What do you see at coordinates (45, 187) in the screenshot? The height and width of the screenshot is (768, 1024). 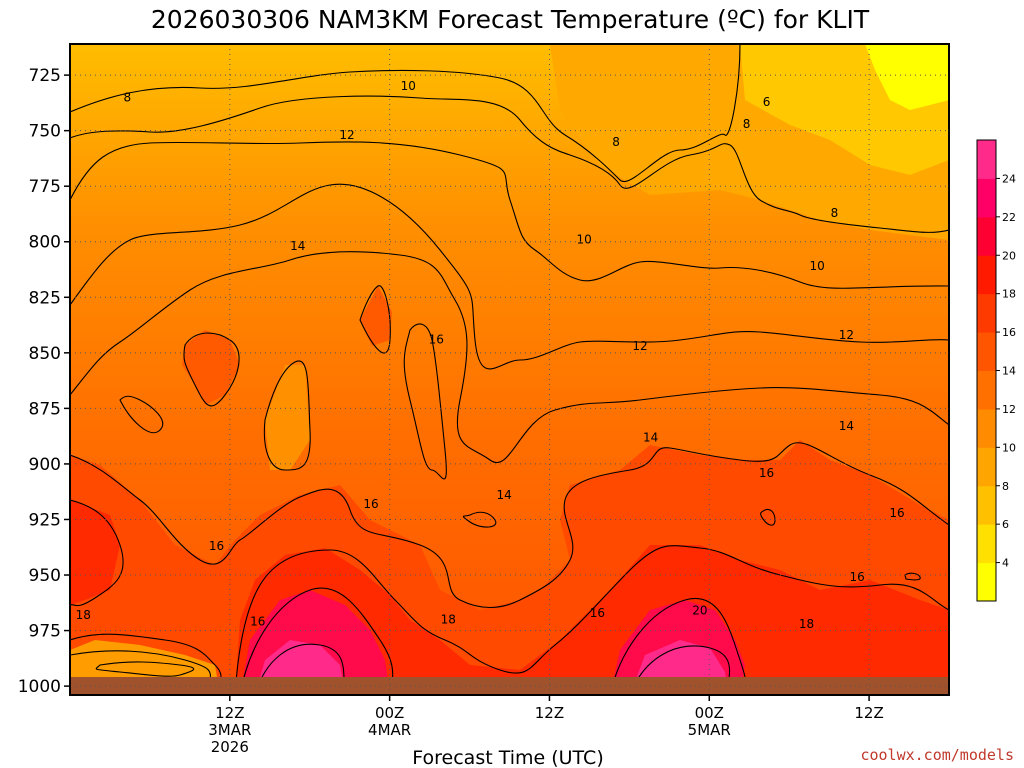 I see `y-tick-label: 775` at bounding box center [45, 187].